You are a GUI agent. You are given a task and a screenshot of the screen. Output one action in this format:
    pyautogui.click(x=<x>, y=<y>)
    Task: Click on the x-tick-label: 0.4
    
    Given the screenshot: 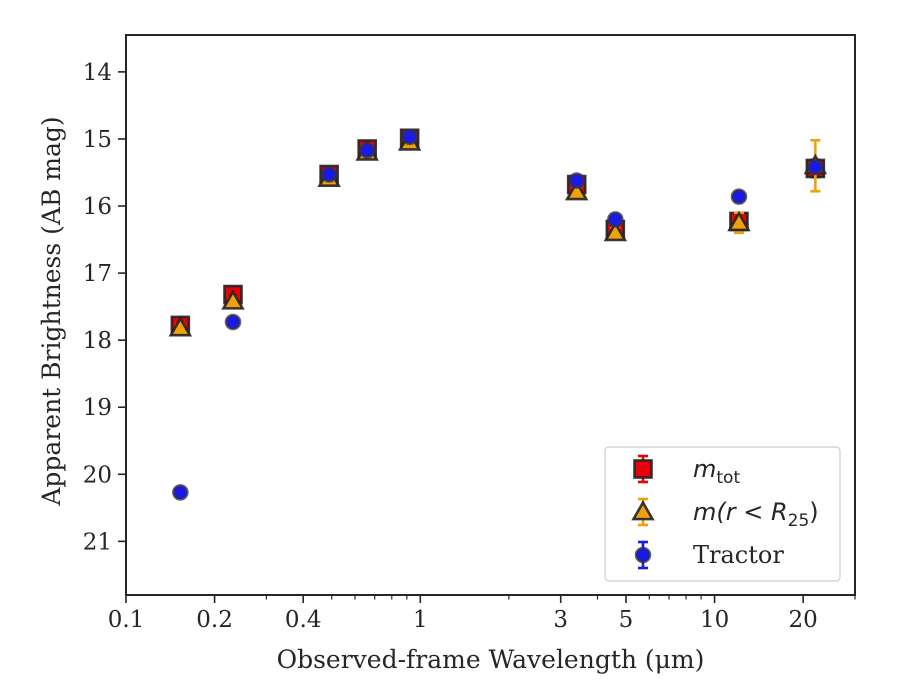 What is the action you would take?
    pyautogui.click(x=303, y=620)
    